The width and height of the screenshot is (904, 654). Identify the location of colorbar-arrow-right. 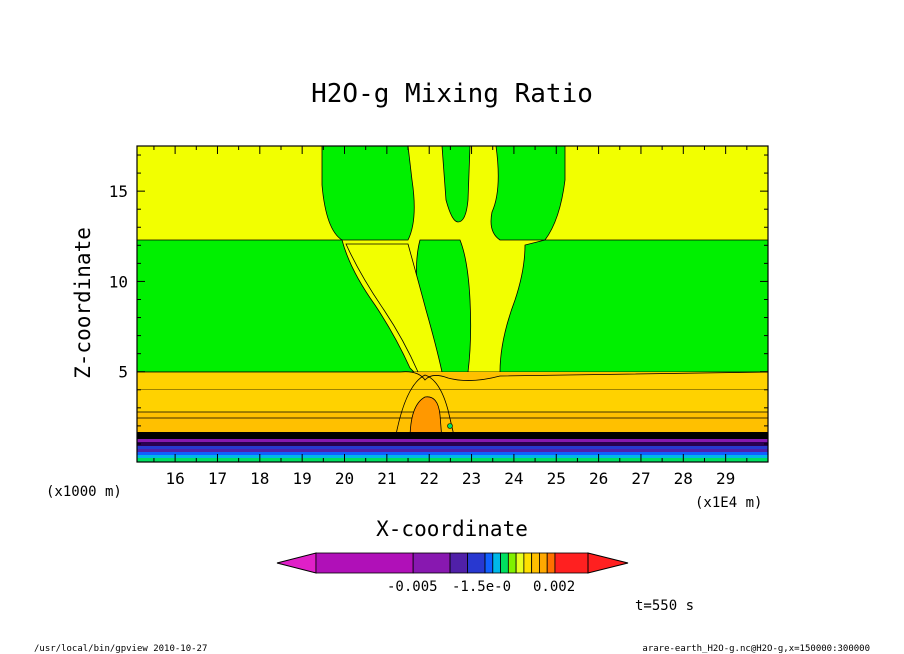
(608, 563).